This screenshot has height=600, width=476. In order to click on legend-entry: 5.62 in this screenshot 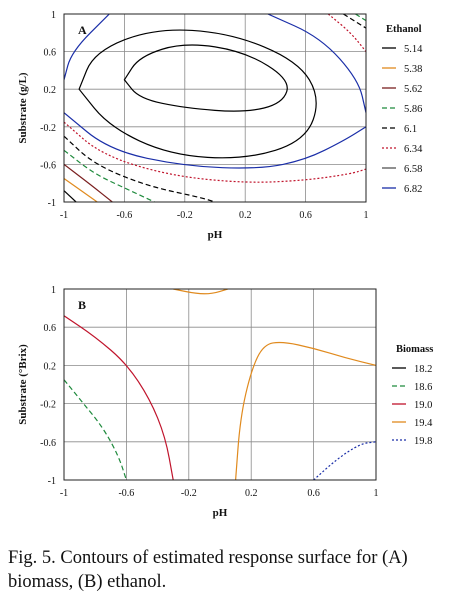, I will do `click(413, 89)`.